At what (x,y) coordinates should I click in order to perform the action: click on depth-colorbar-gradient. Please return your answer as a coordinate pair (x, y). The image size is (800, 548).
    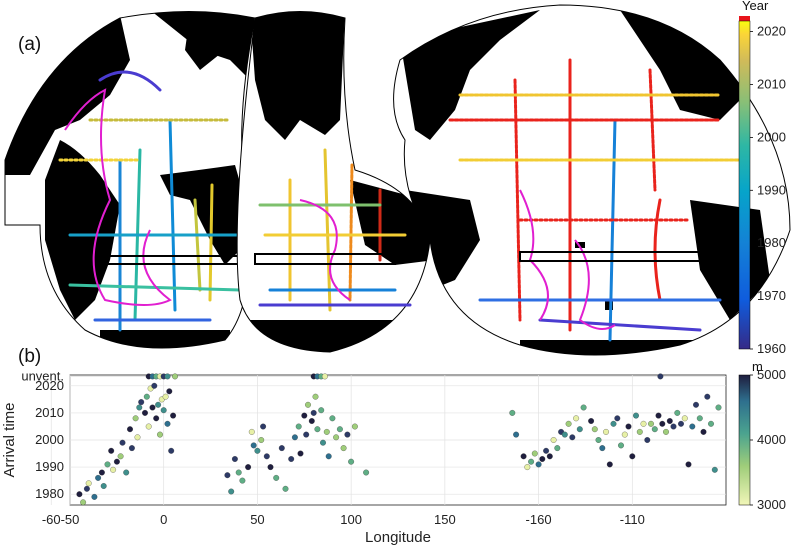
    Looking at the image, I should click on (744, 440).